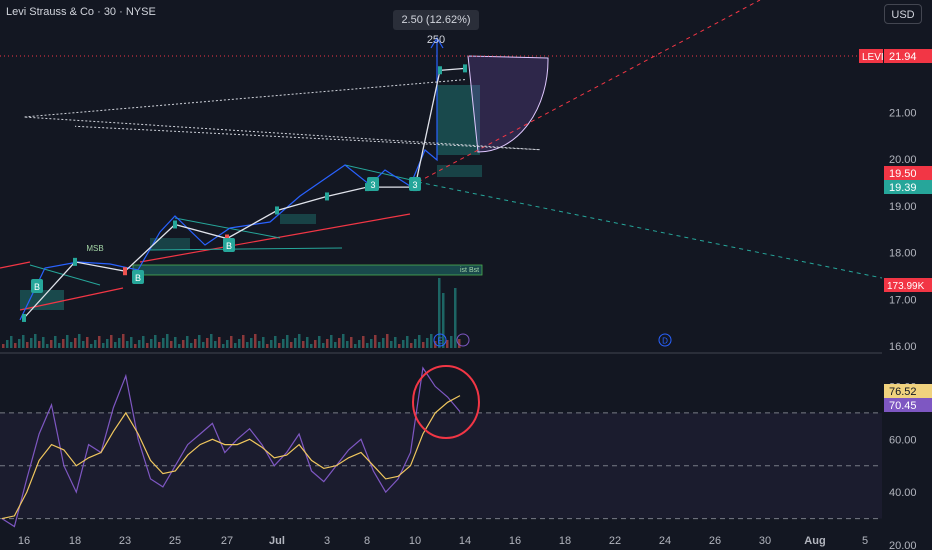  I want to click on rsi-y-tick-label: 60.00, so click(903, 440).